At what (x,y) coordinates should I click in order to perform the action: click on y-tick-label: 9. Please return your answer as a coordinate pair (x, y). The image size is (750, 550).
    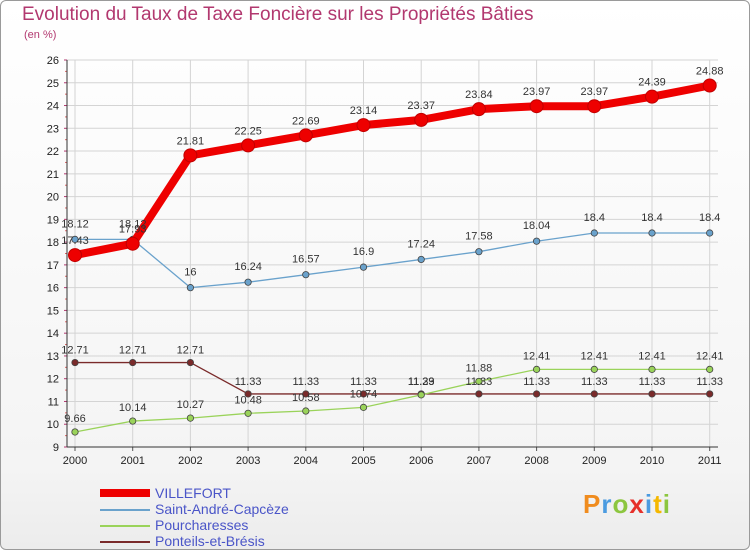
    Looking at the image, I should click on (56, 448).